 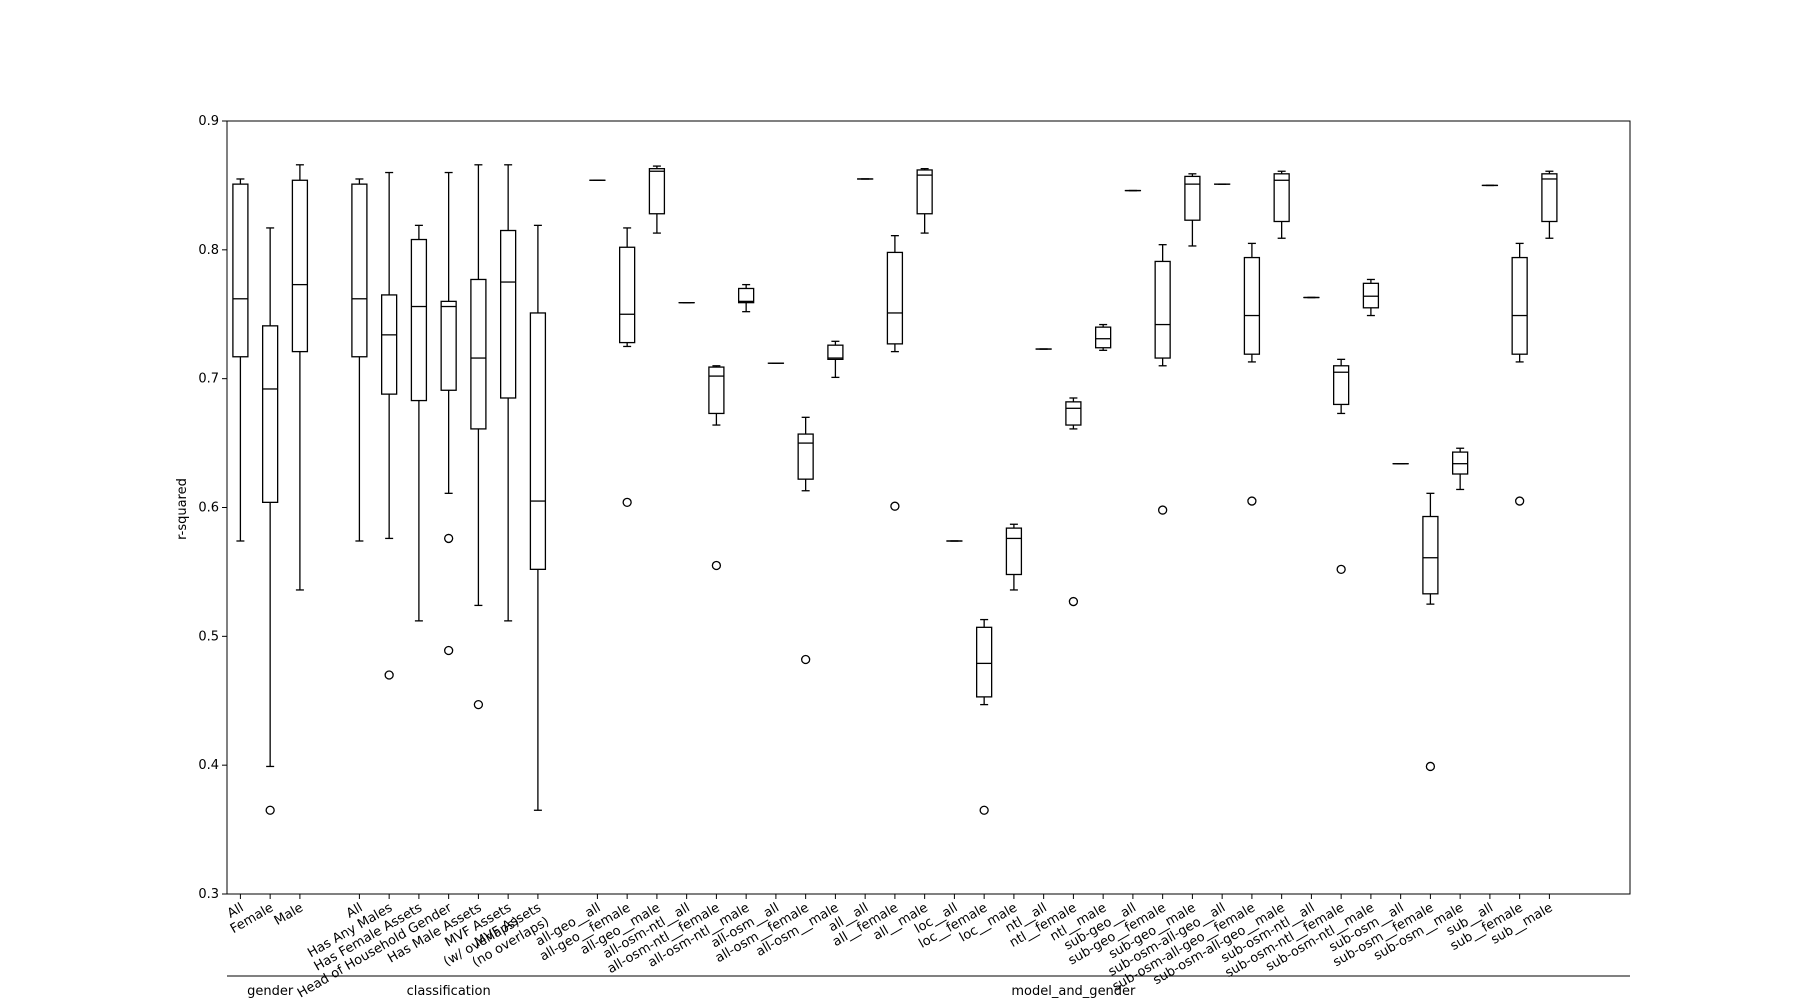 What do you see at coordinates (716, 468) in the screenshot?
I see `box-all-osm-ntl__female` at bounding box center [716, 468].